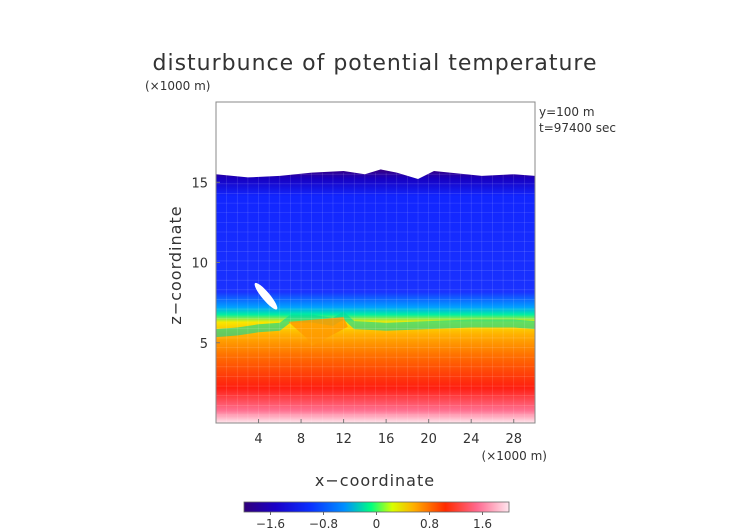  I want to click on warm-intrusion, so click(318, 331).